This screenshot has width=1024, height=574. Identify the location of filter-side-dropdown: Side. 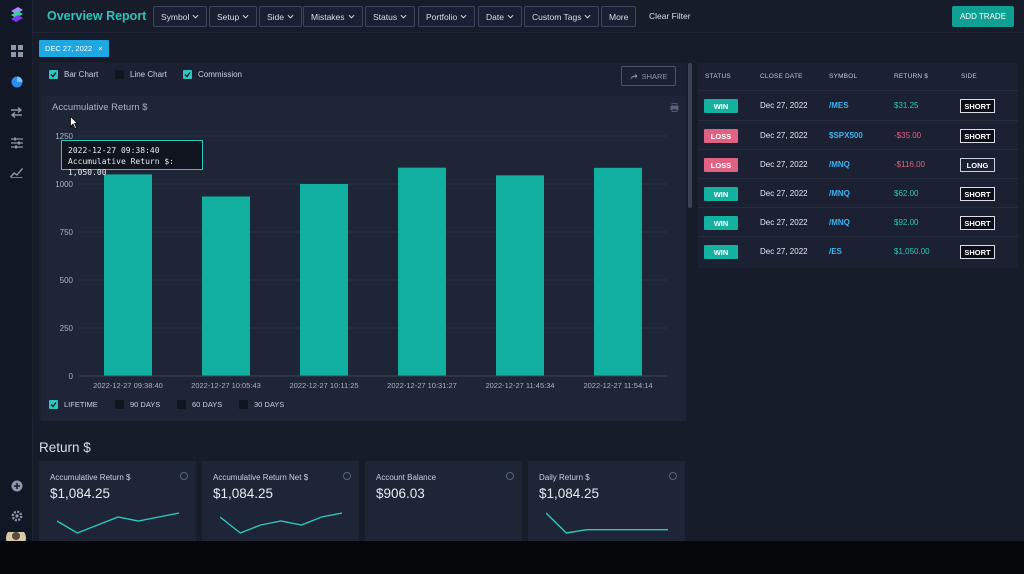
(281, 16).